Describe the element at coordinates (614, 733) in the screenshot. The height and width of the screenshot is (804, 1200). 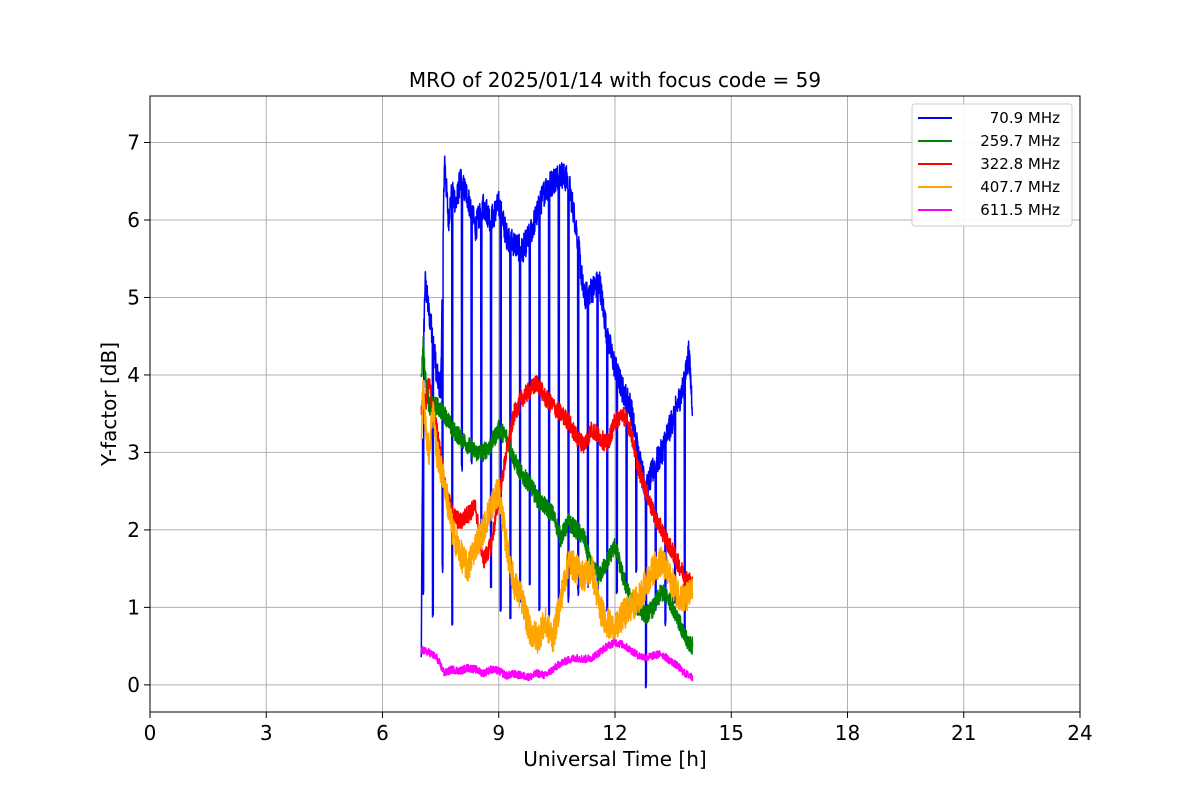
I see `x-tick-label: 12` at that location.